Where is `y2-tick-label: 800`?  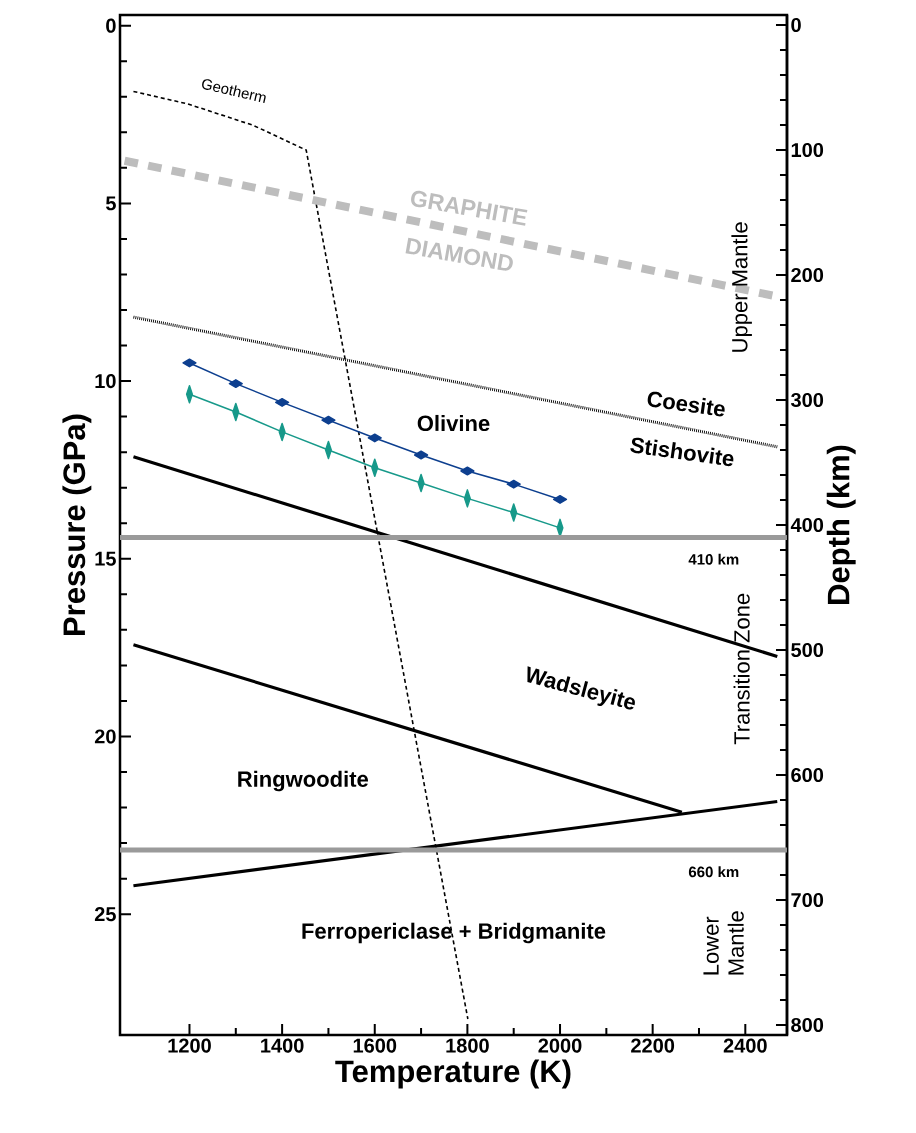
y2-tick-label: 800 is located at coordinates (807, 1025).